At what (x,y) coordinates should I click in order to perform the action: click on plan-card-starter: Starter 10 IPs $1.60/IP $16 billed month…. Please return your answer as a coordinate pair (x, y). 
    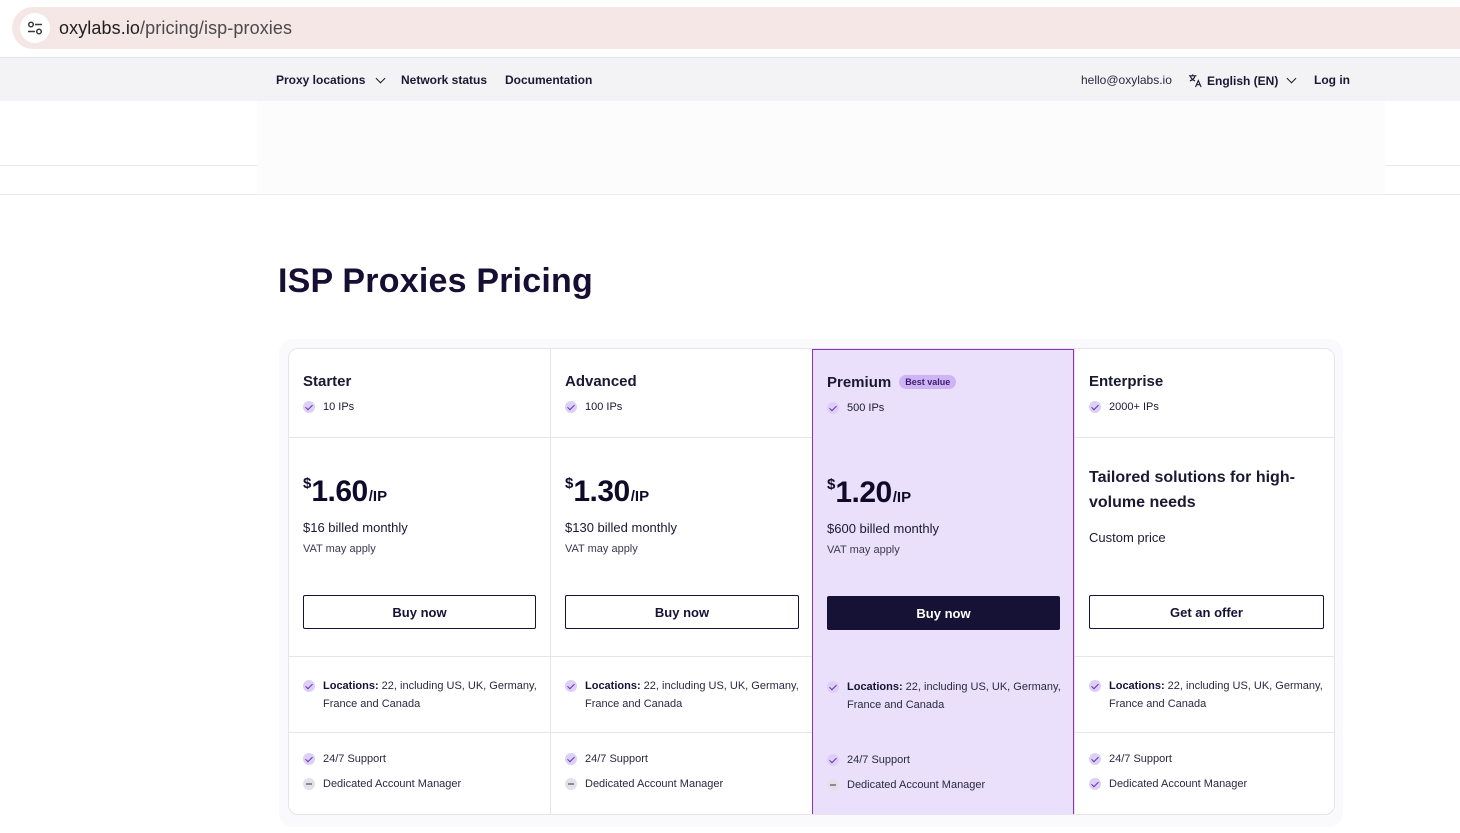
    Looking at the image, I should click on (419, 581).